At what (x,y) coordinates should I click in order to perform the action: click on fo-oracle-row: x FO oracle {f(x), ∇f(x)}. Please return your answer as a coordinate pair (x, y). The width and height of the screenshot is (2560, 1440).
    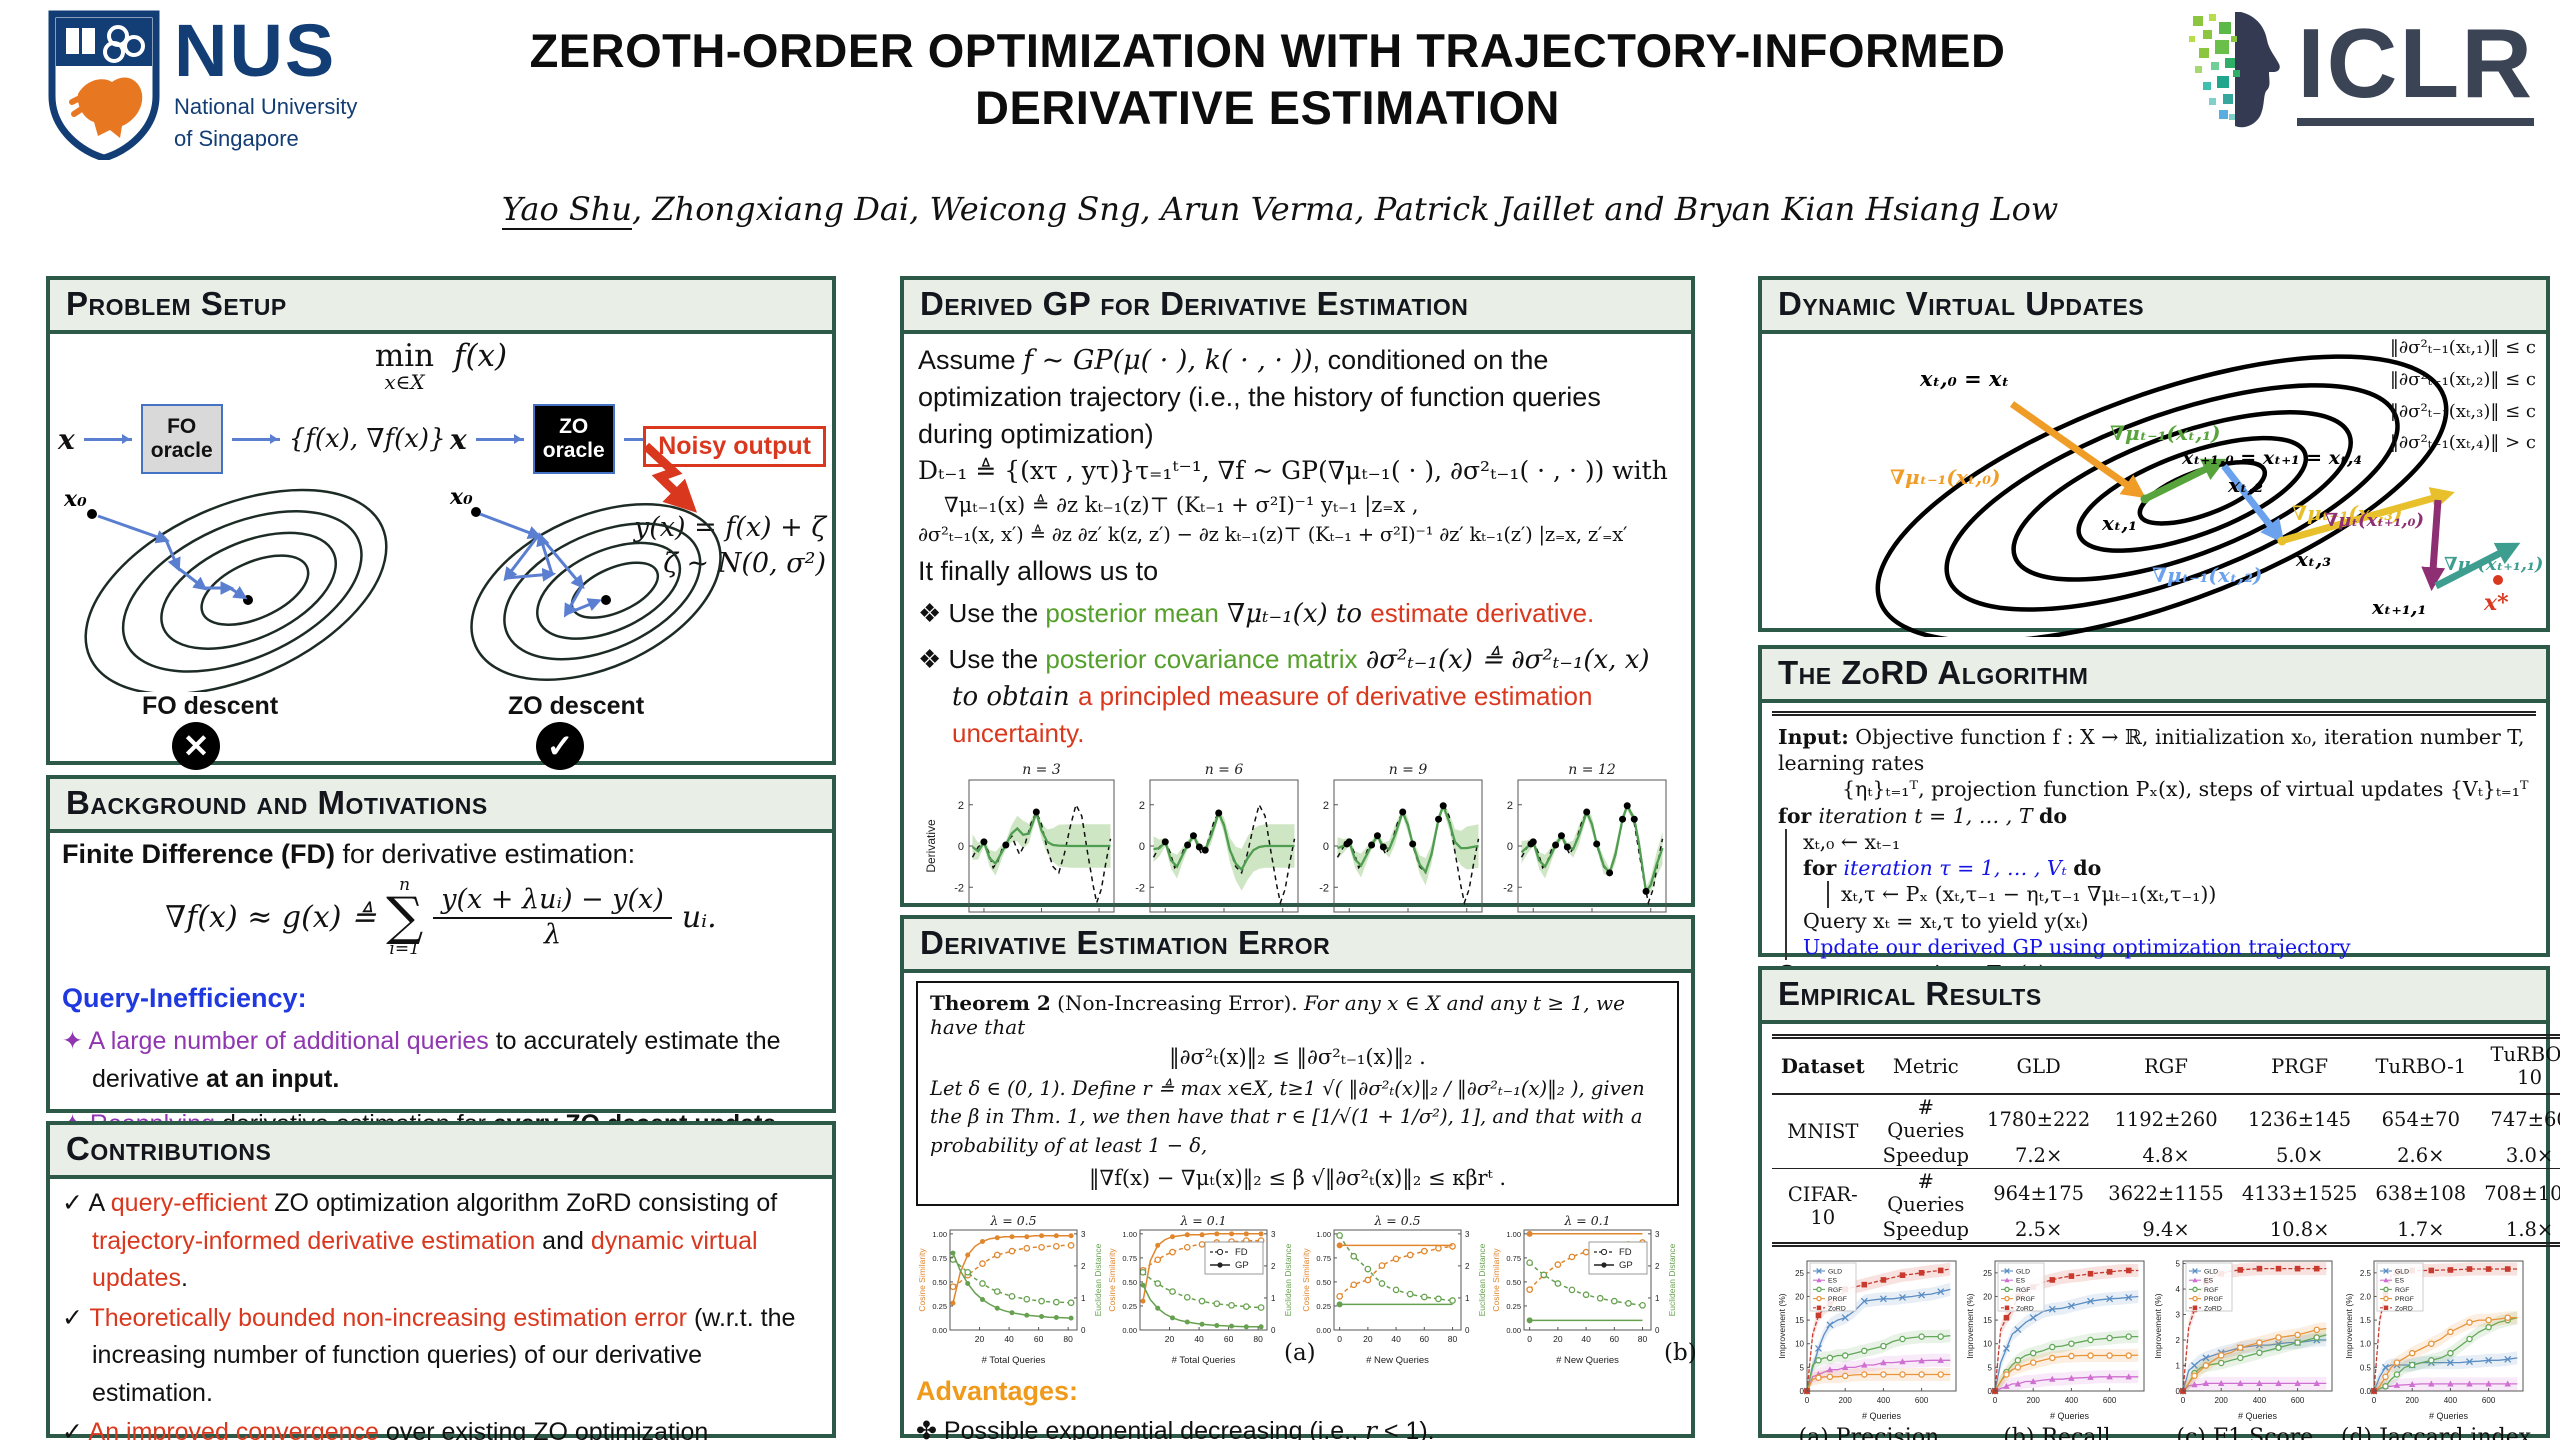
    Looking at the image, I should click on (252, 439).